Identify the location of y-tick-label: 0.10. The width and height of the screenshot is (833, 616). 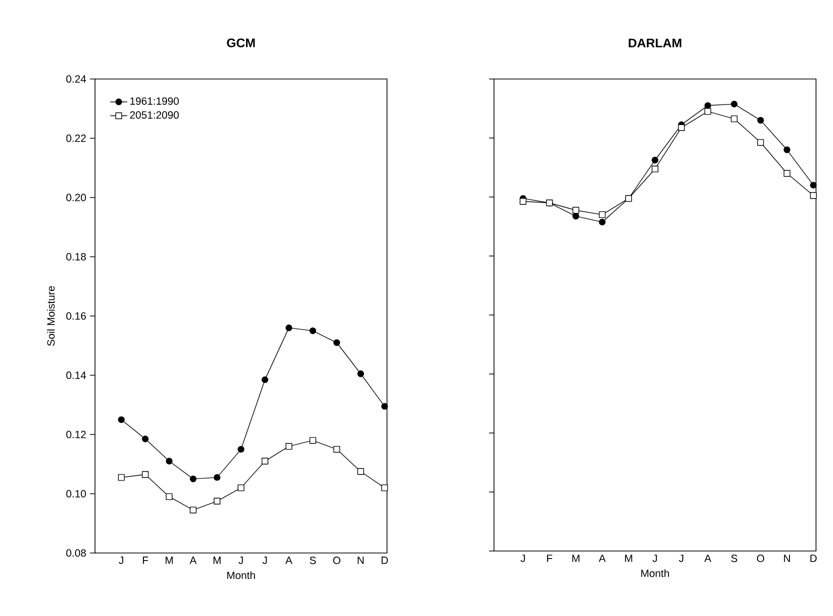
(76, 494).